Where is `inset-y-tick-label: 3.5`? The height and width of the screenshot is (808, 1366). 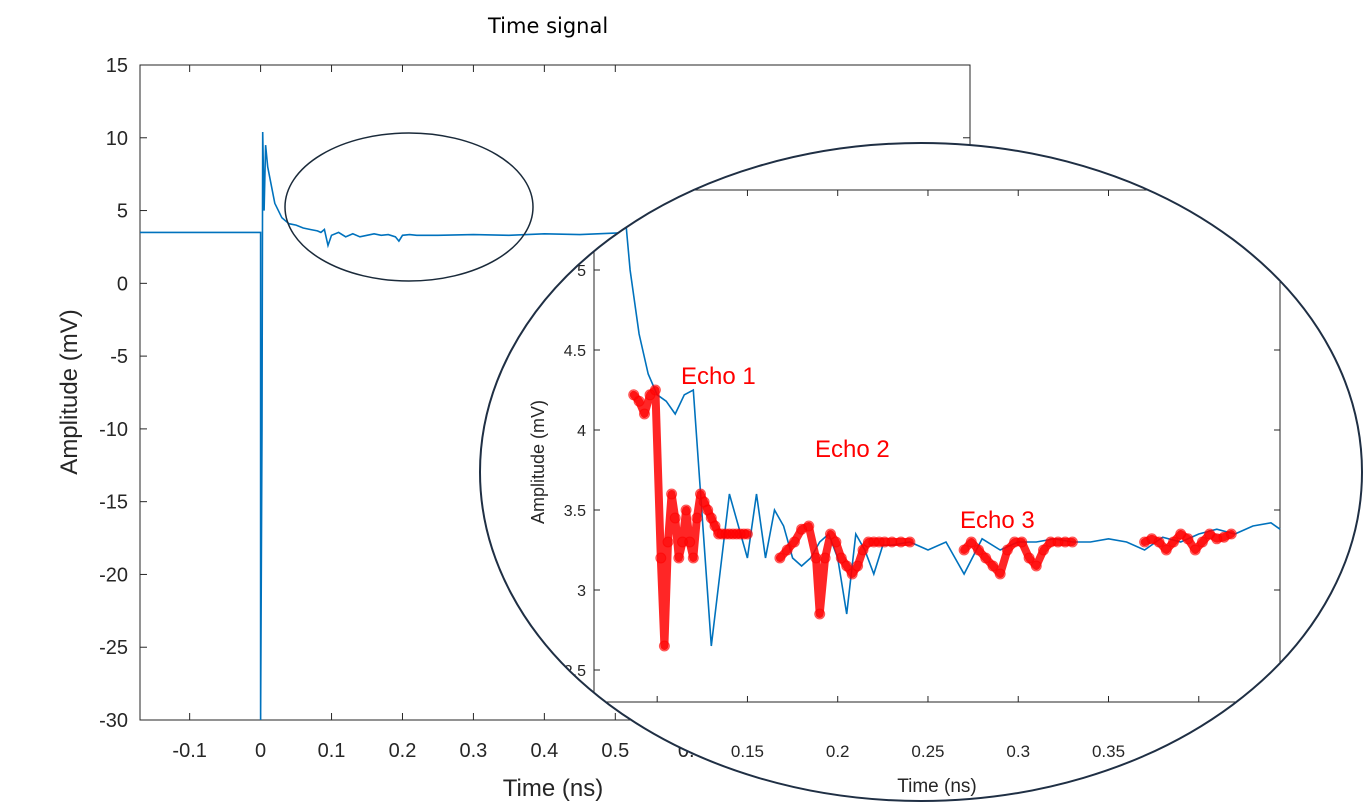
inset-y-tick-label: 3.5 is located at coordinates (575, 511).